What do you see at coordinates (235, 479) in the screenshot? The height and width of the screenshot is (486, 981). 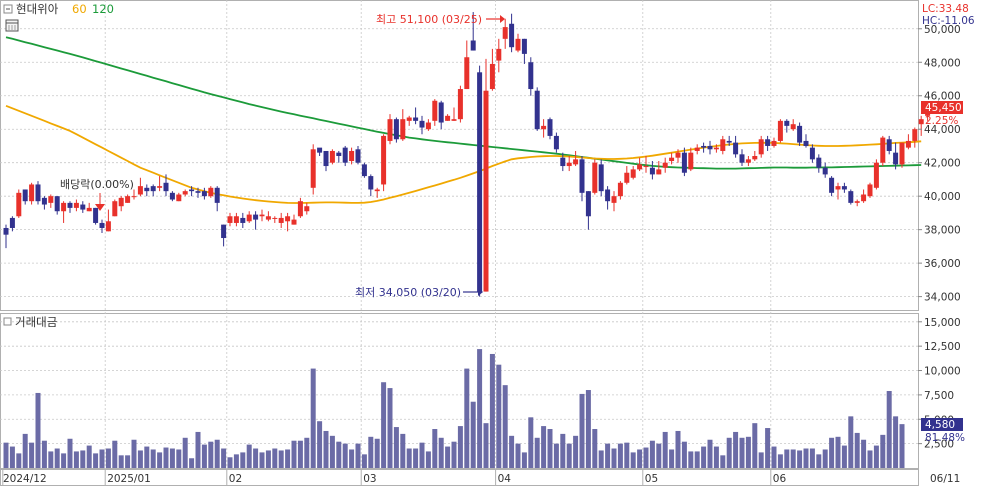 I see `date-tick-label: 02` at bounding box center [235, 479].